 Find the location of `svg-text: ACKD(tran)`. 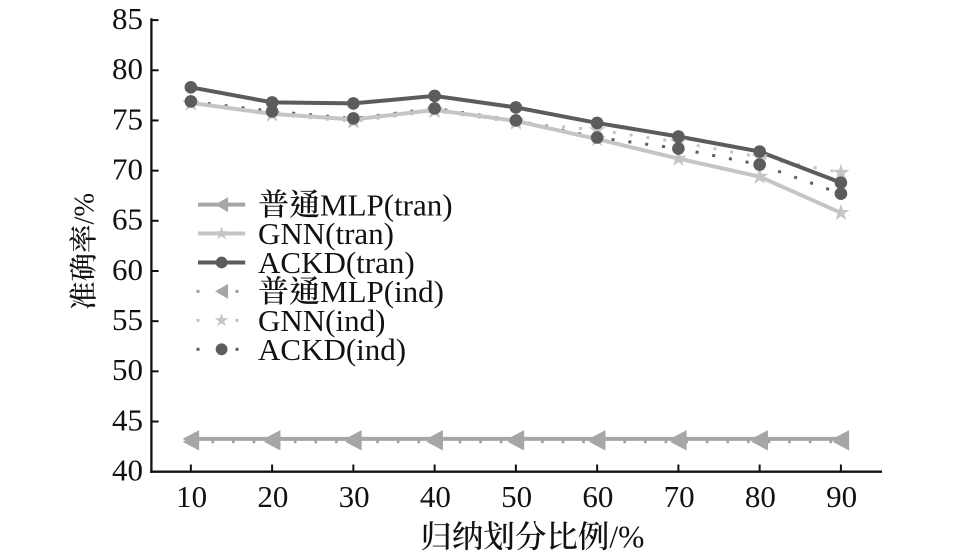

svg-text: ACKD(tran) is located at coordinates (336, 262).